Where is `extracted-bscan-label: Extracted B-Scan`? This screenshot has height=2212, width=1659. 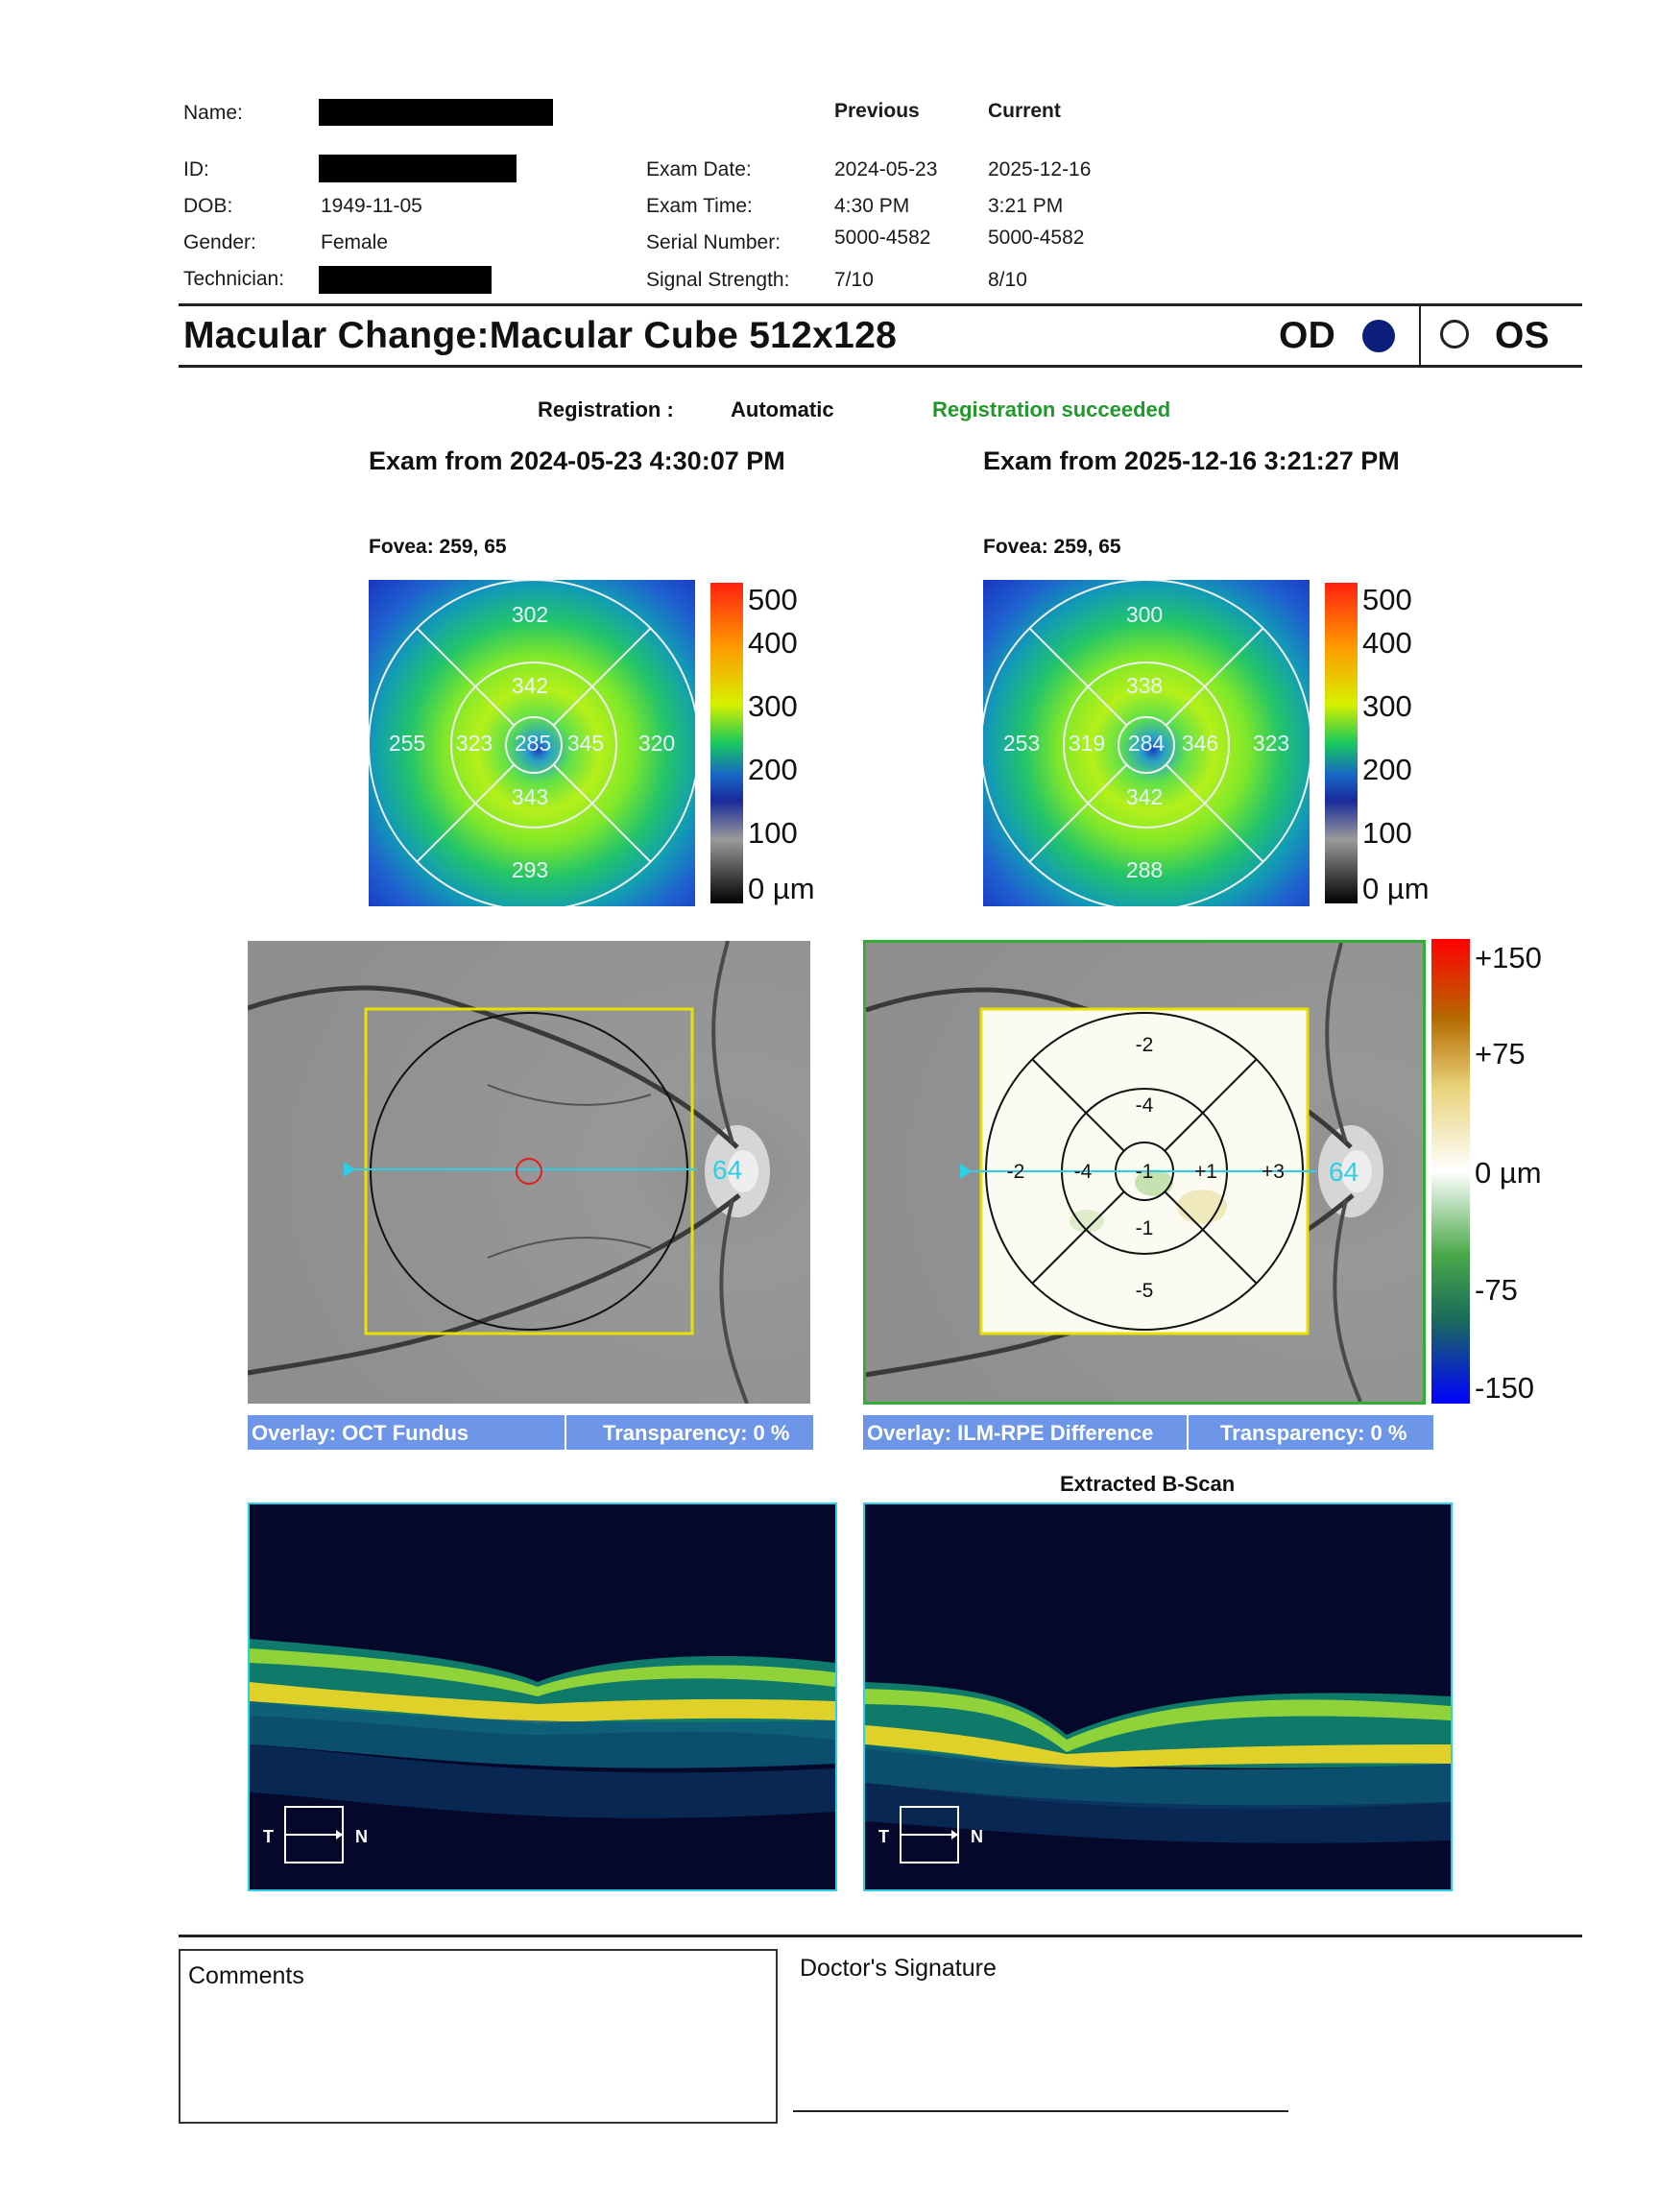 extracted-bscan-label: Extracted B-Scan is located at coordinates (1148, 1484).